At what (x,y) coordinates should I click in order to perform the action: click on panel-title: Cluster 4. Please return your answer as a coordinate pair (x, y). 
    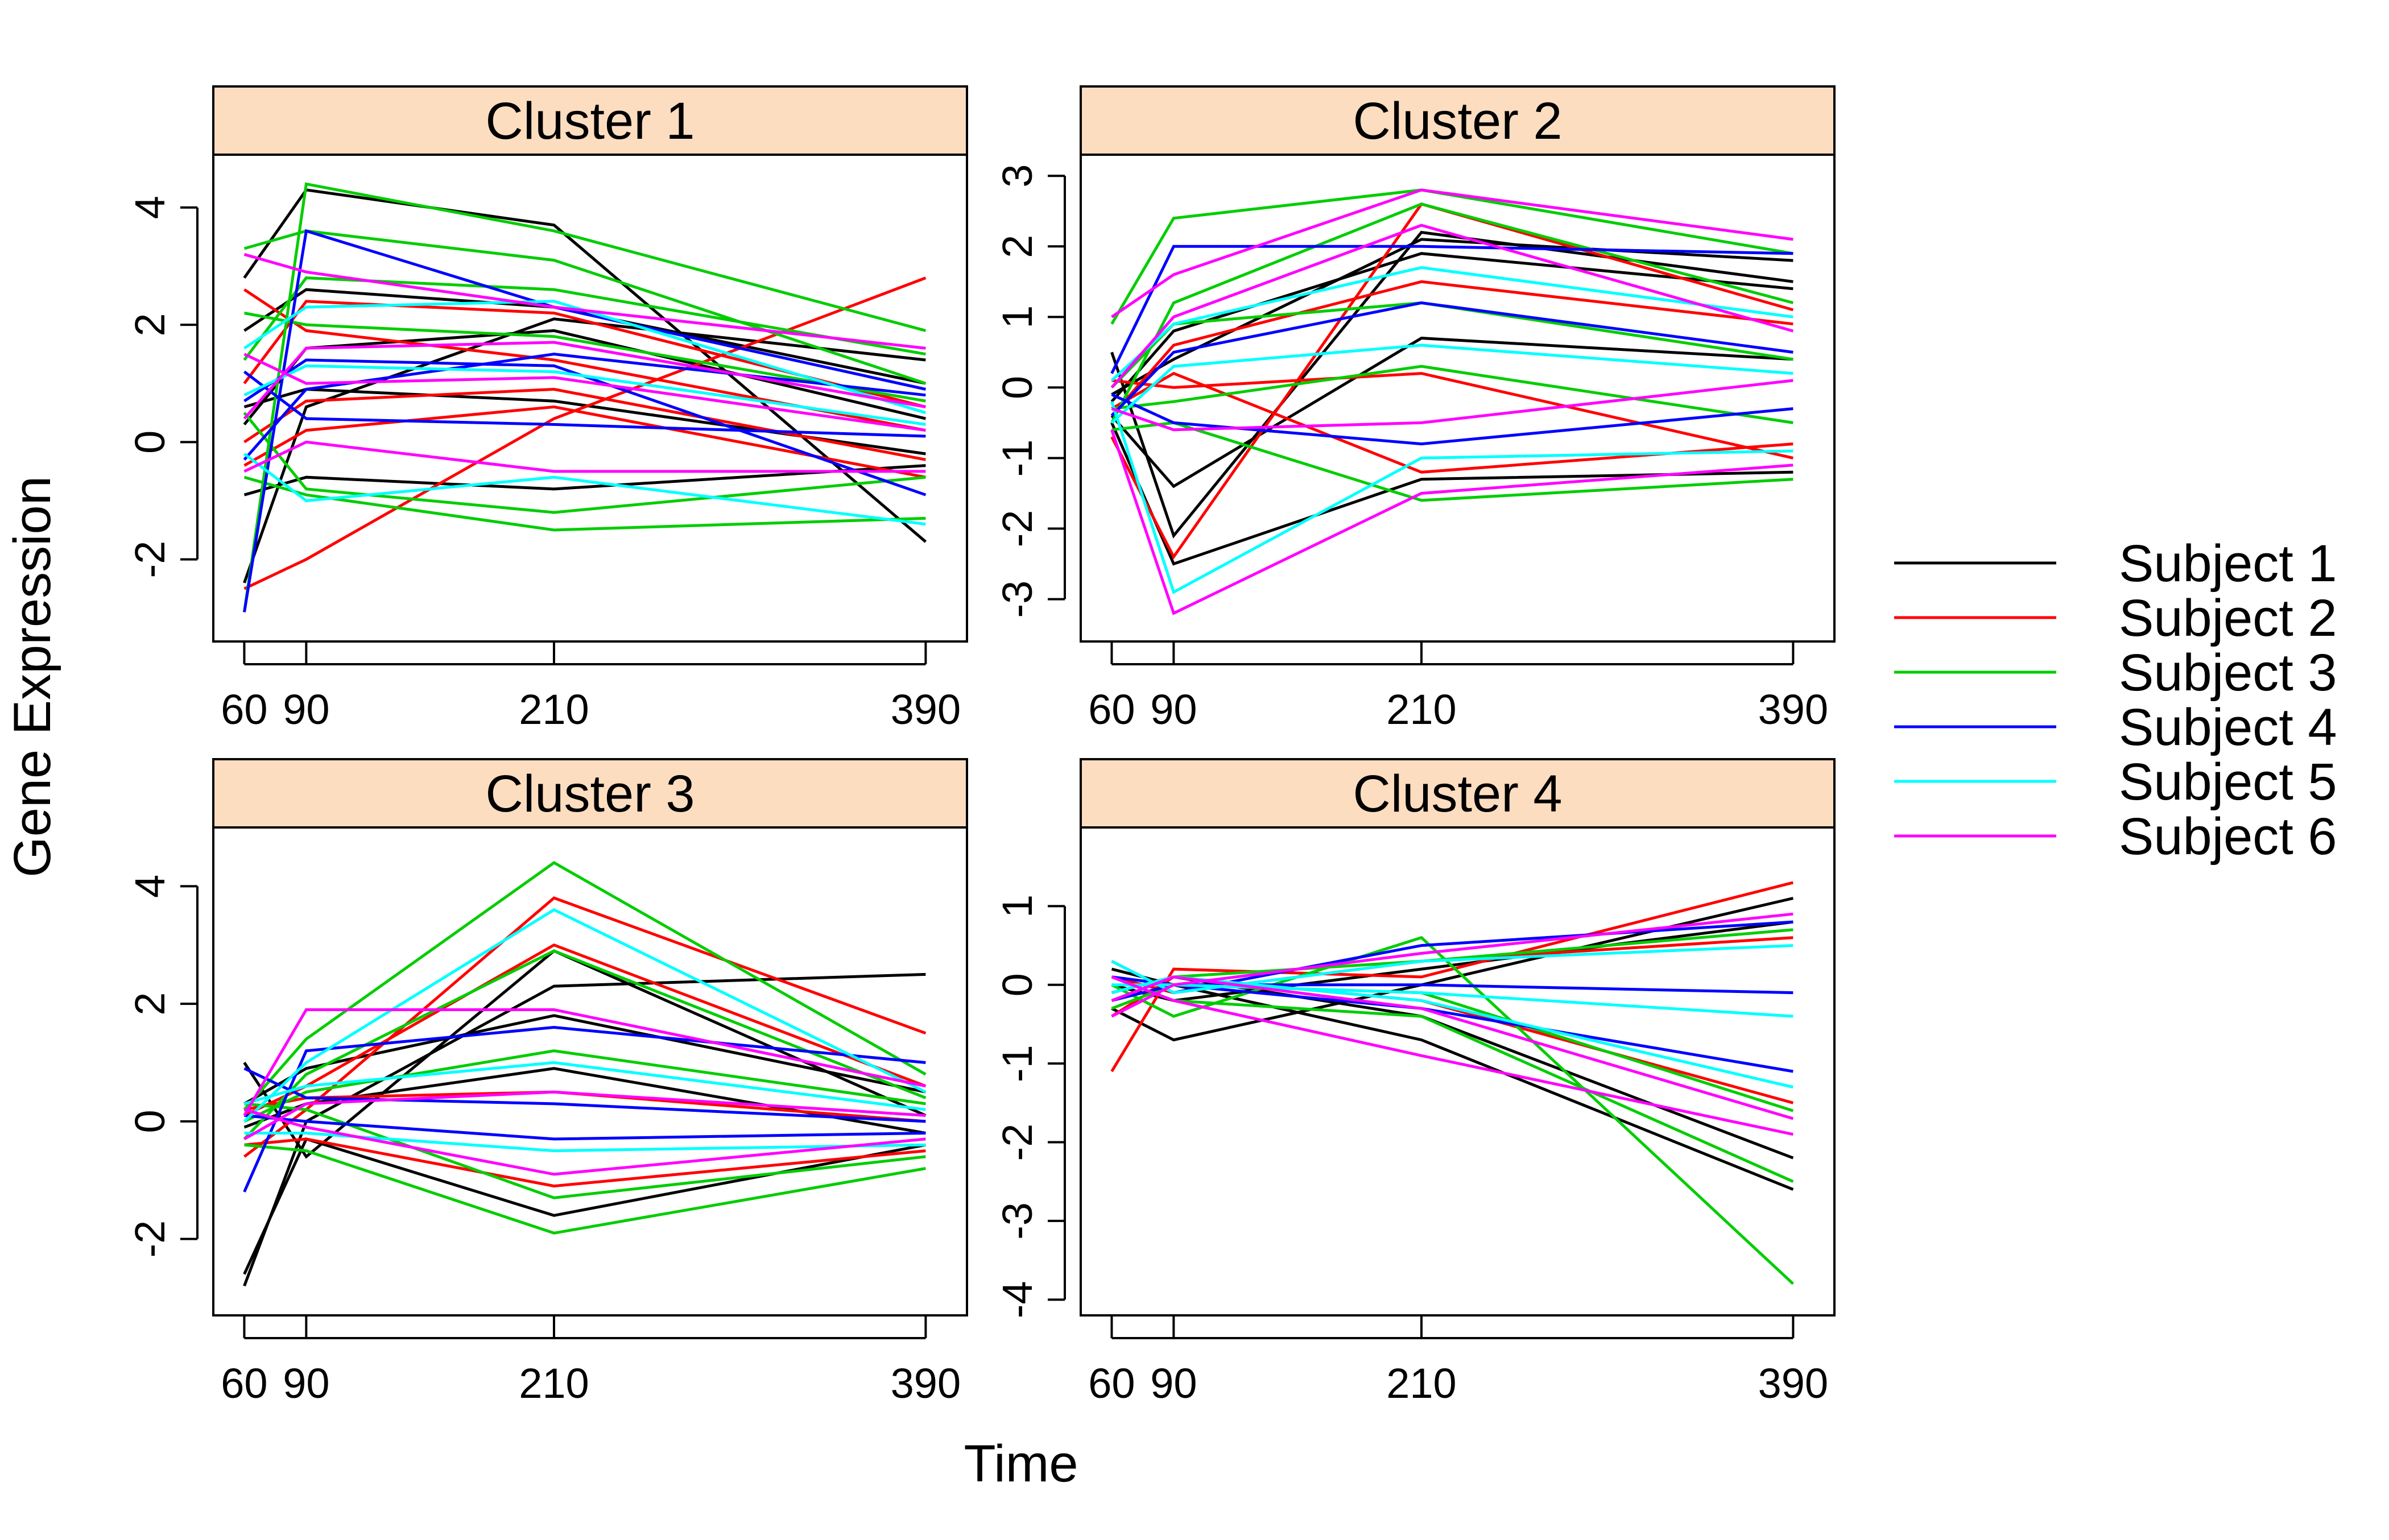
    Looking at the image, I should click on (1457, 794).